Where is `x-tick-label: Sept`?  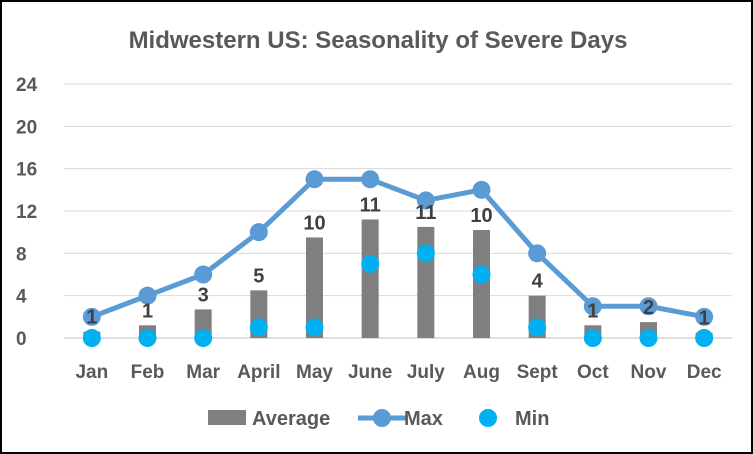 x-tick-label: Sept is located at coordinates (538, 372).